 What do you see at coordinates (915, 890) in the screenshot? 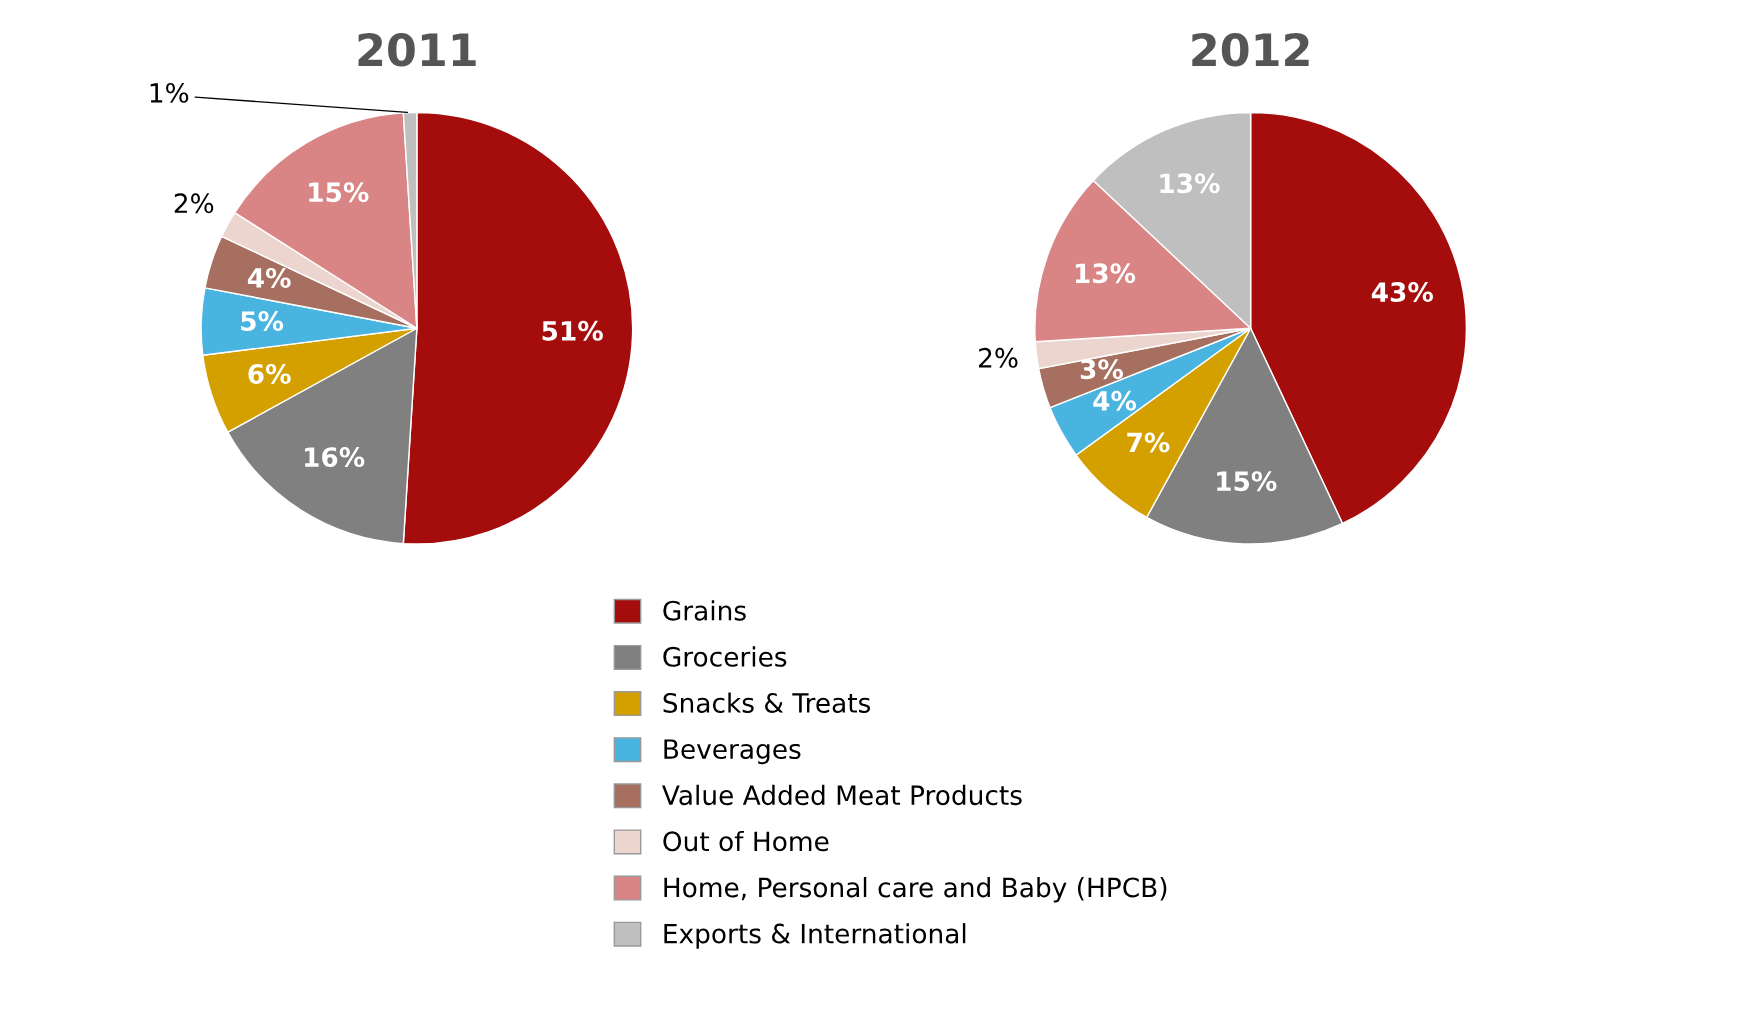
I see `legend-label: Home, Personal care and Baby (HPCB)` at bounding box center [915, 890].